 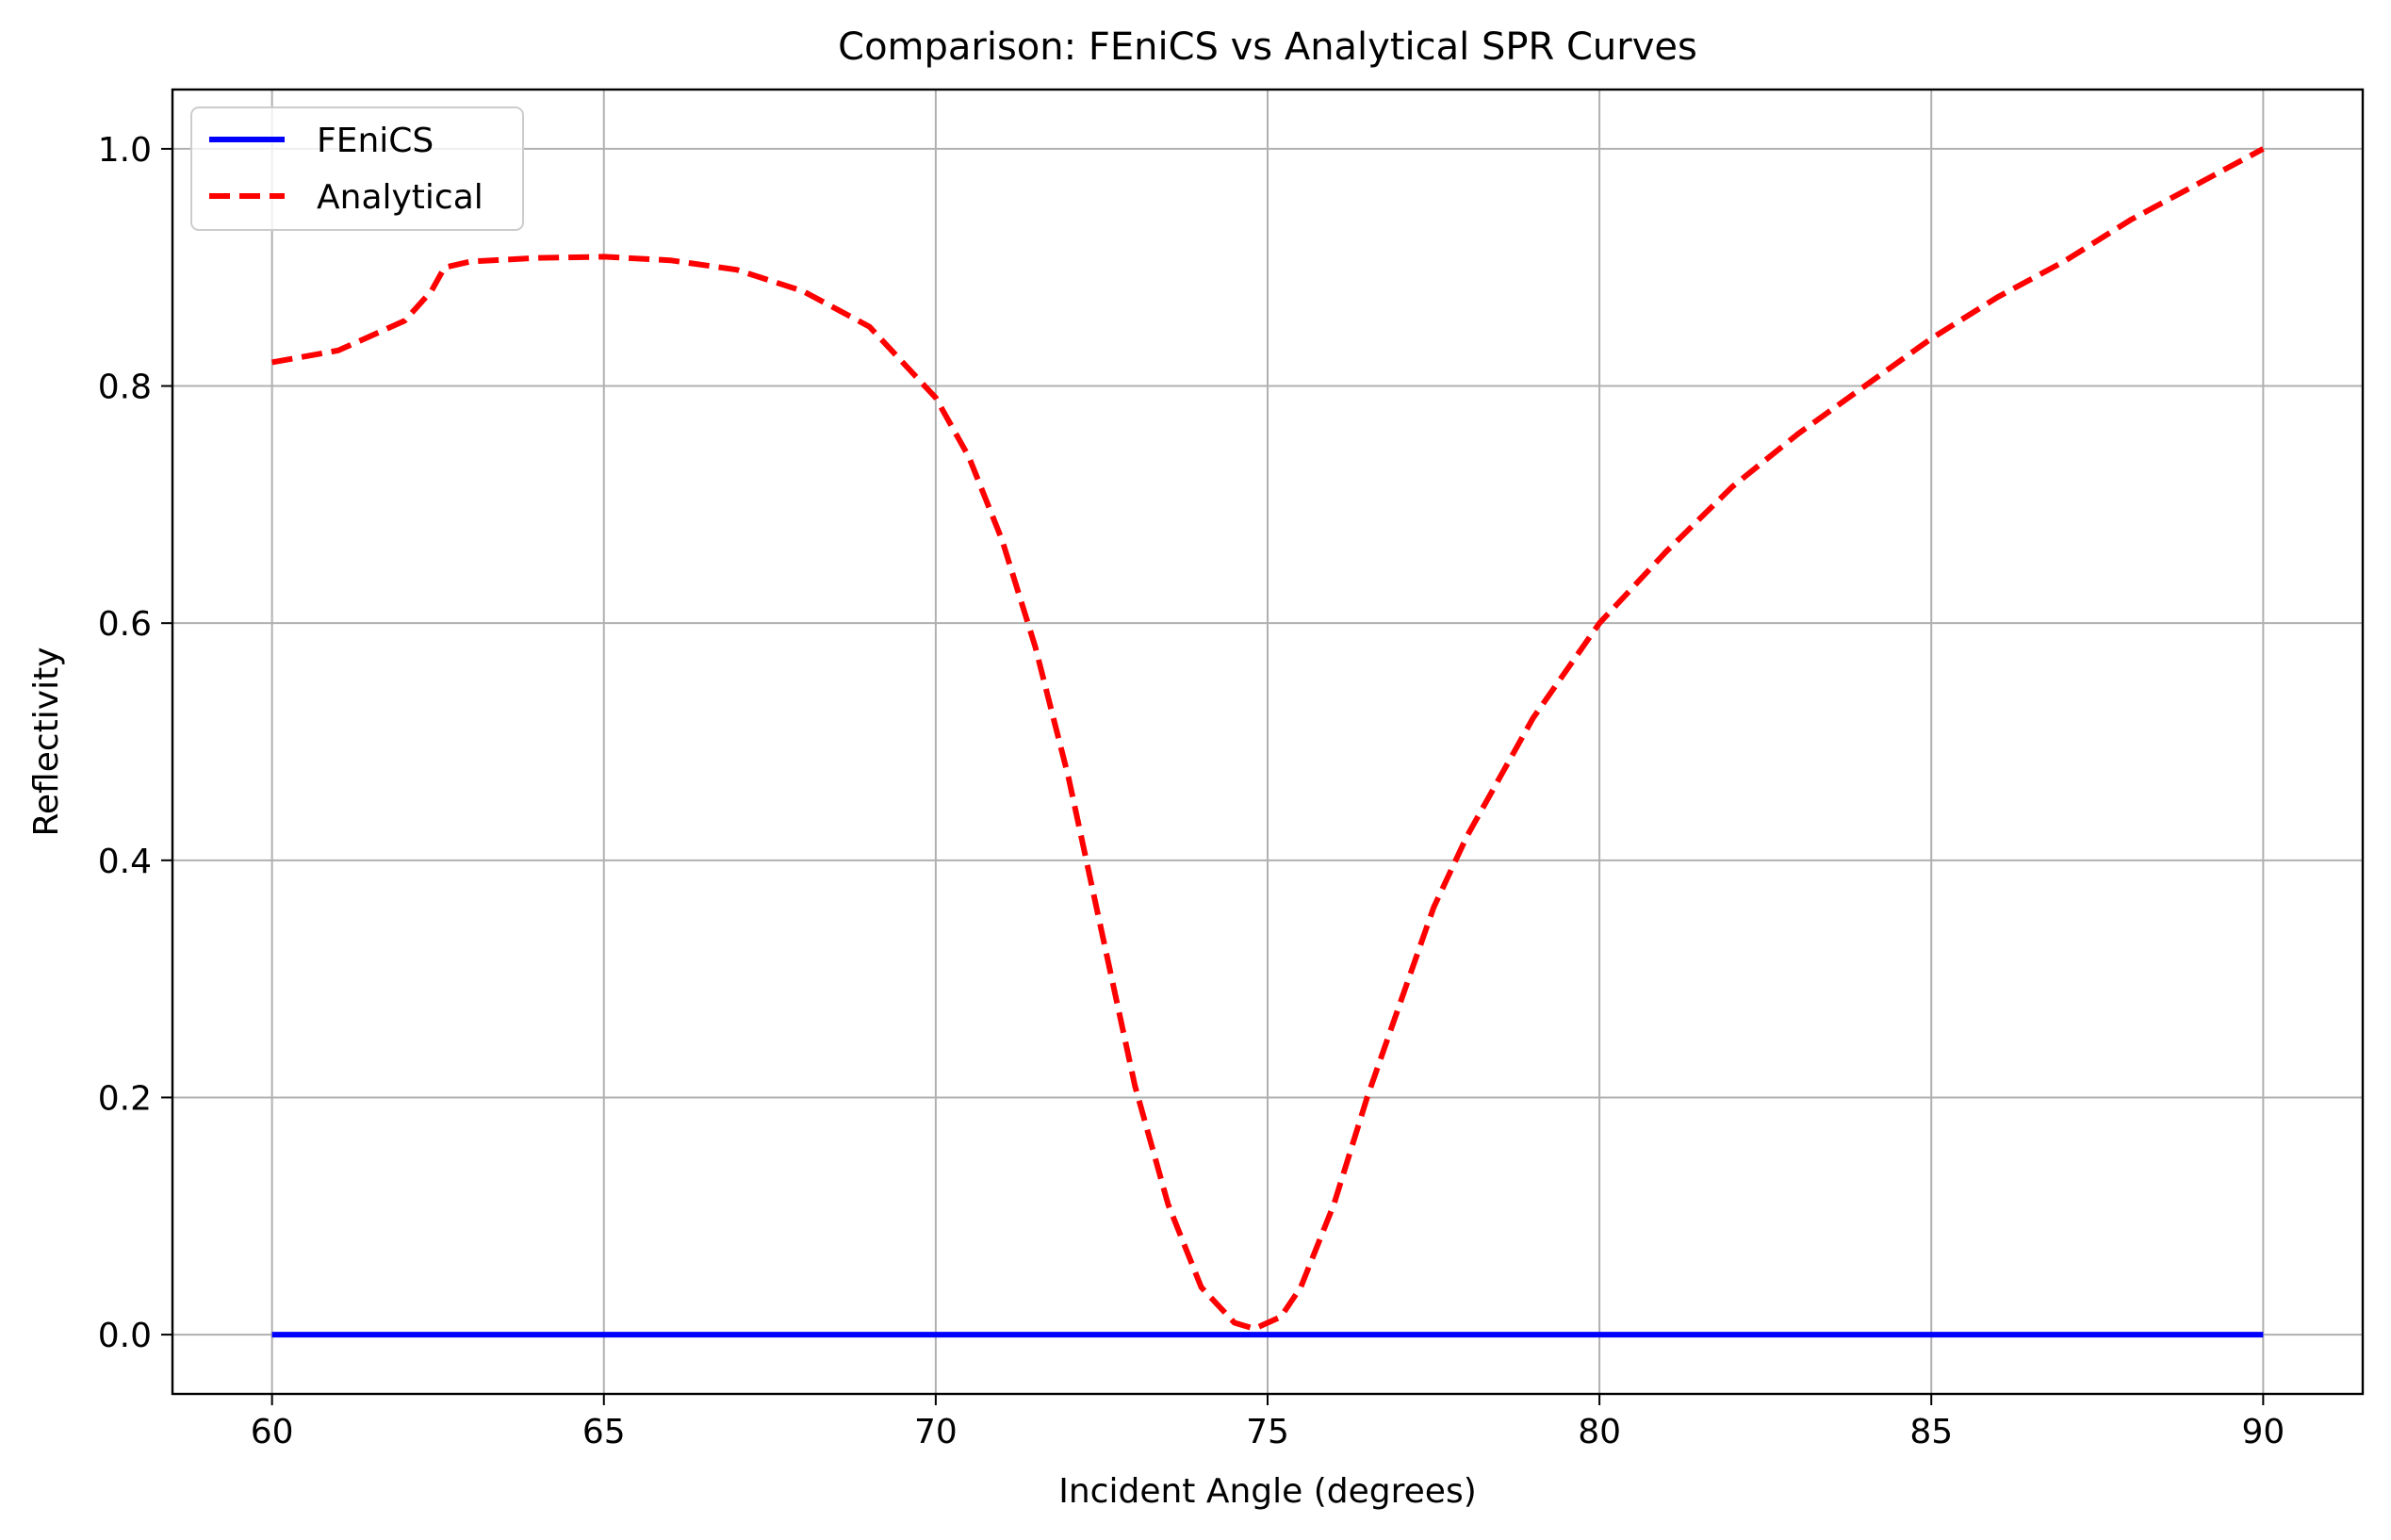 What do you see at coordinates (357, 168) in the screenshot?
I see `legend: FEniCS Analytical` at bounding box center [357, 168].